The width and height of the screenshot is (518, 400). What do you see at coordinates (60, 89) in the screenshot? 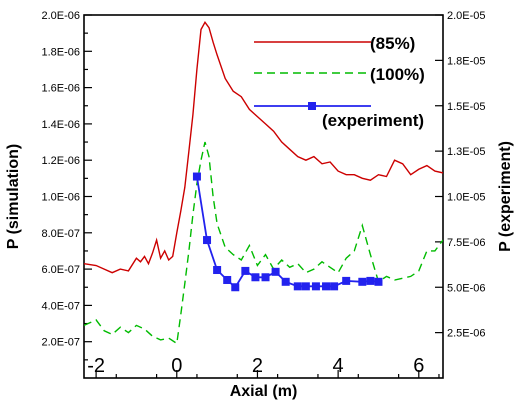
I see `y-left-tick-label: 1.6E-06` at bounding box center [60, 89].